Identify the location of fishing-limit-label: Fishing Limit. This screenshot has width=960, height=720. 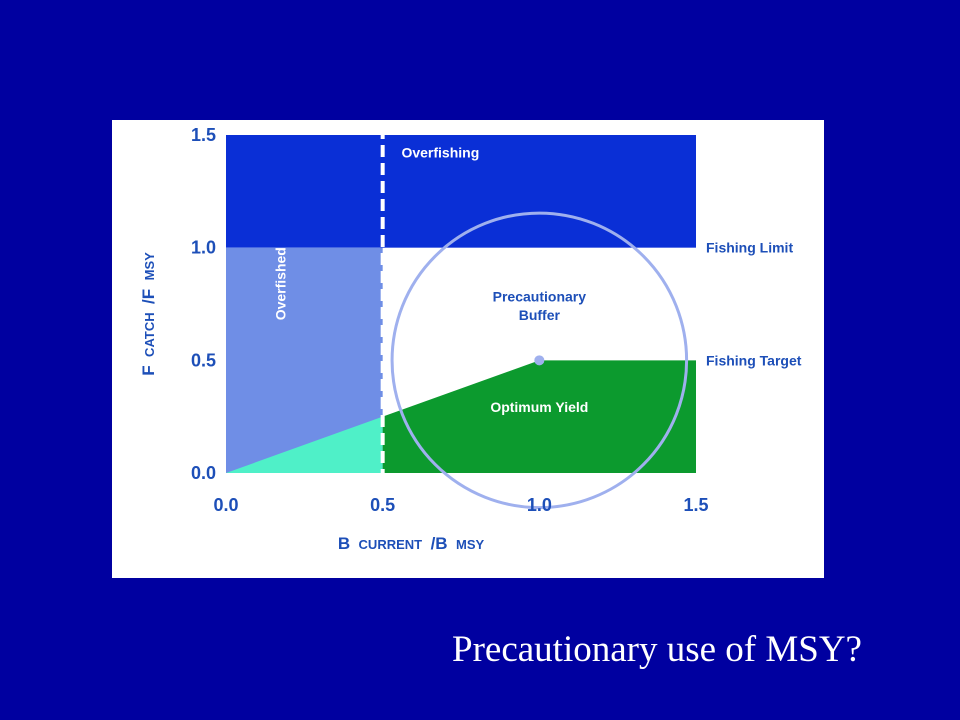
(749, 248).